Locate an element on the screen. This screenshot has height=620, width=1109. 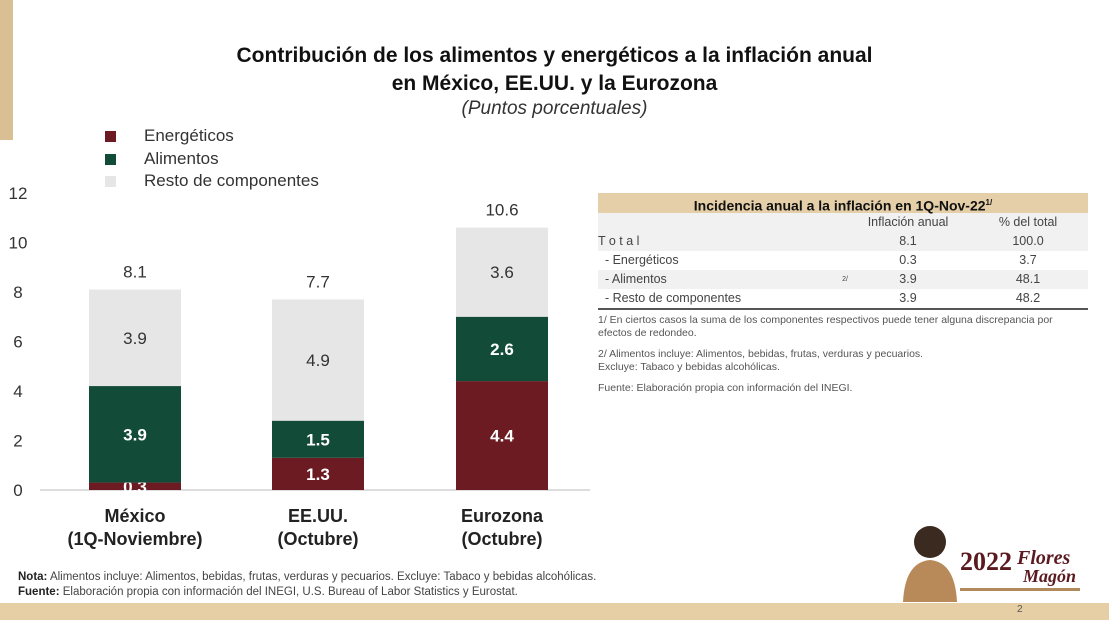
svg-text: Flores is located at coordinates (1043, 558).